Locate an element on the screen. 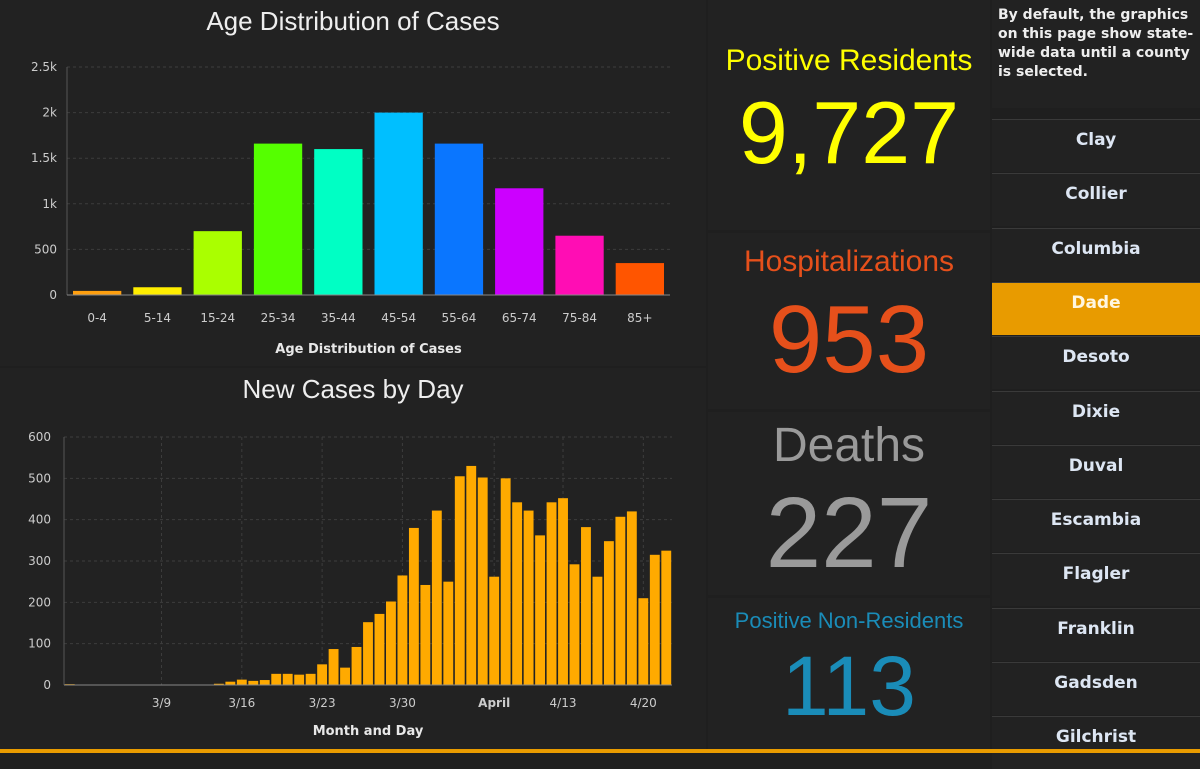  y-tick-label: 600 is located at coordinates (39, 437).